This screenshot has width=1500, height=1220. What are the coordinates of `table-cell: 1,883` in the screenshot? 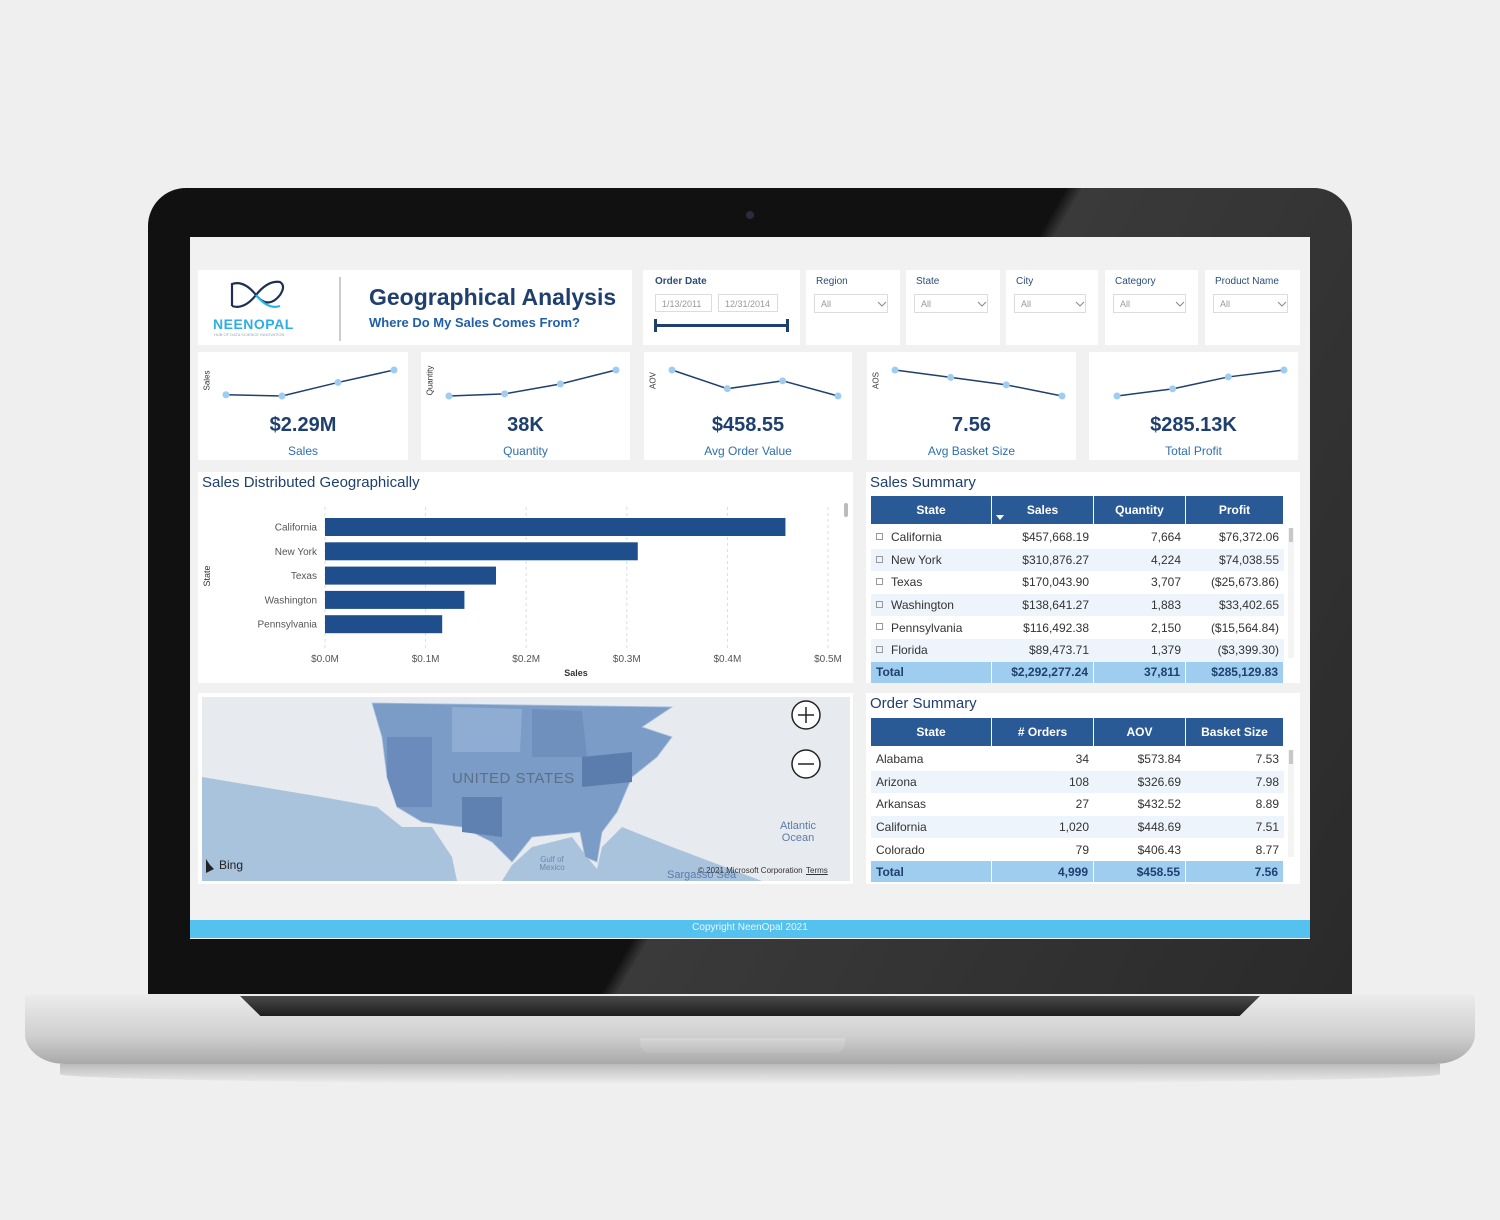 It's located at (1140, 605).